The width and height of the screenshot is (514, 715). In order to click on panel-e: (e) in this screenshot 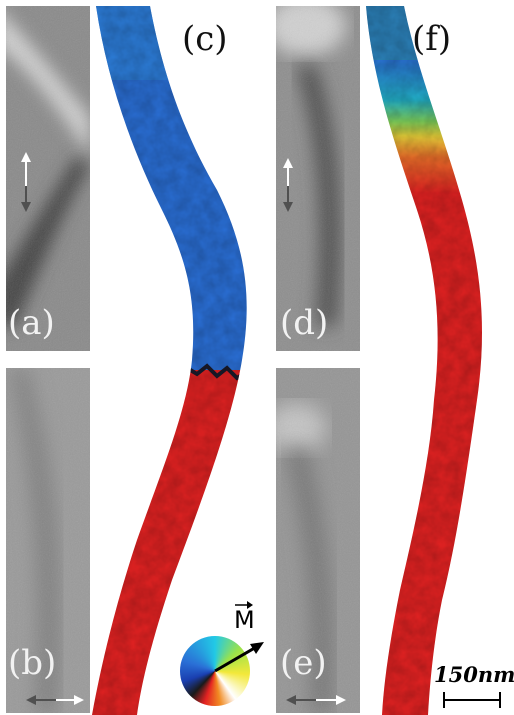, I will do `click(318, 540)`.